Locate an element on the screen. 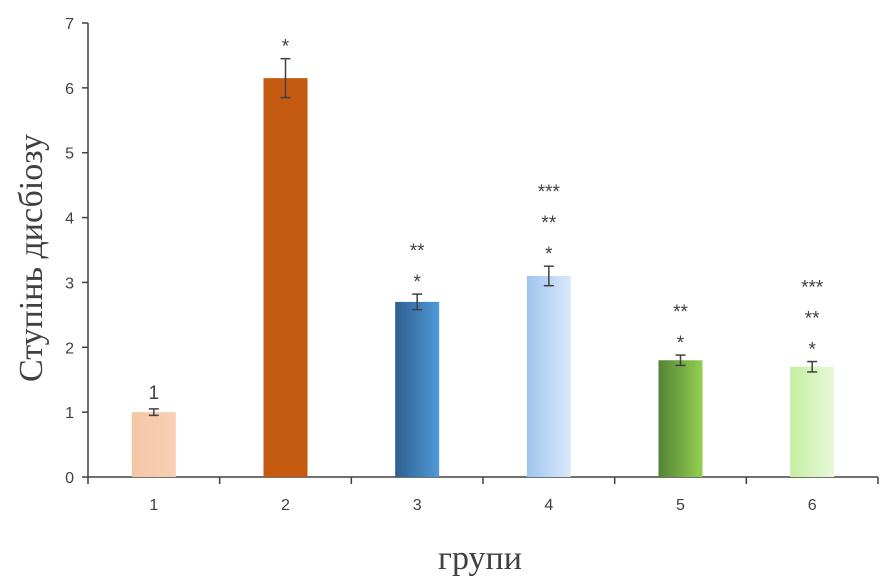 The height and width of the screenshot is (583, 893). y-tick-label: 5 is located at coordinates (69, 154).